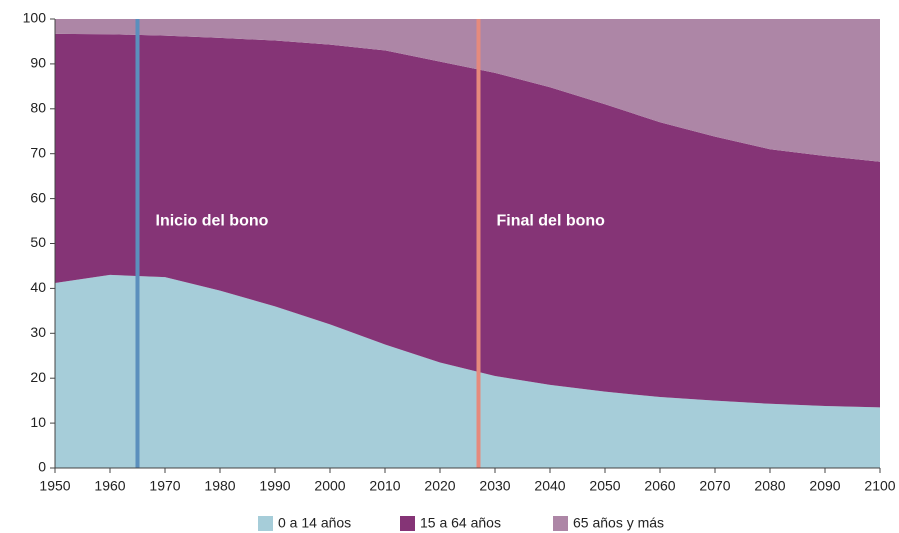 This screenshot has width=899, height=533. Describe the element at coordinates (38, 242) in the screenshot. I see `y-tick-label: 50` at that location.